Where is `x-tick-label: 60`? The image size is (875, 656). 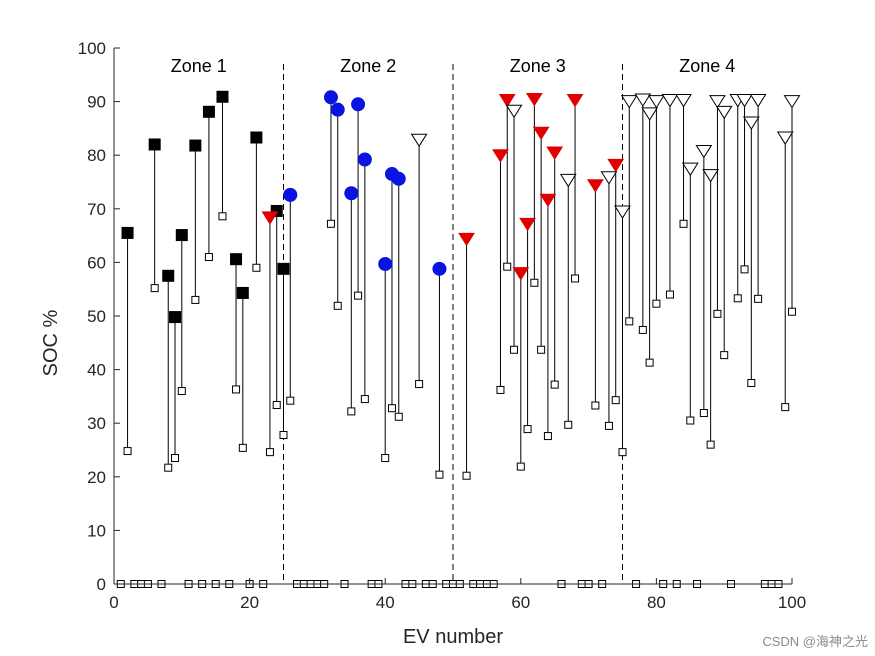 x-tick-label: 60 is located at coordinates (520, 602).